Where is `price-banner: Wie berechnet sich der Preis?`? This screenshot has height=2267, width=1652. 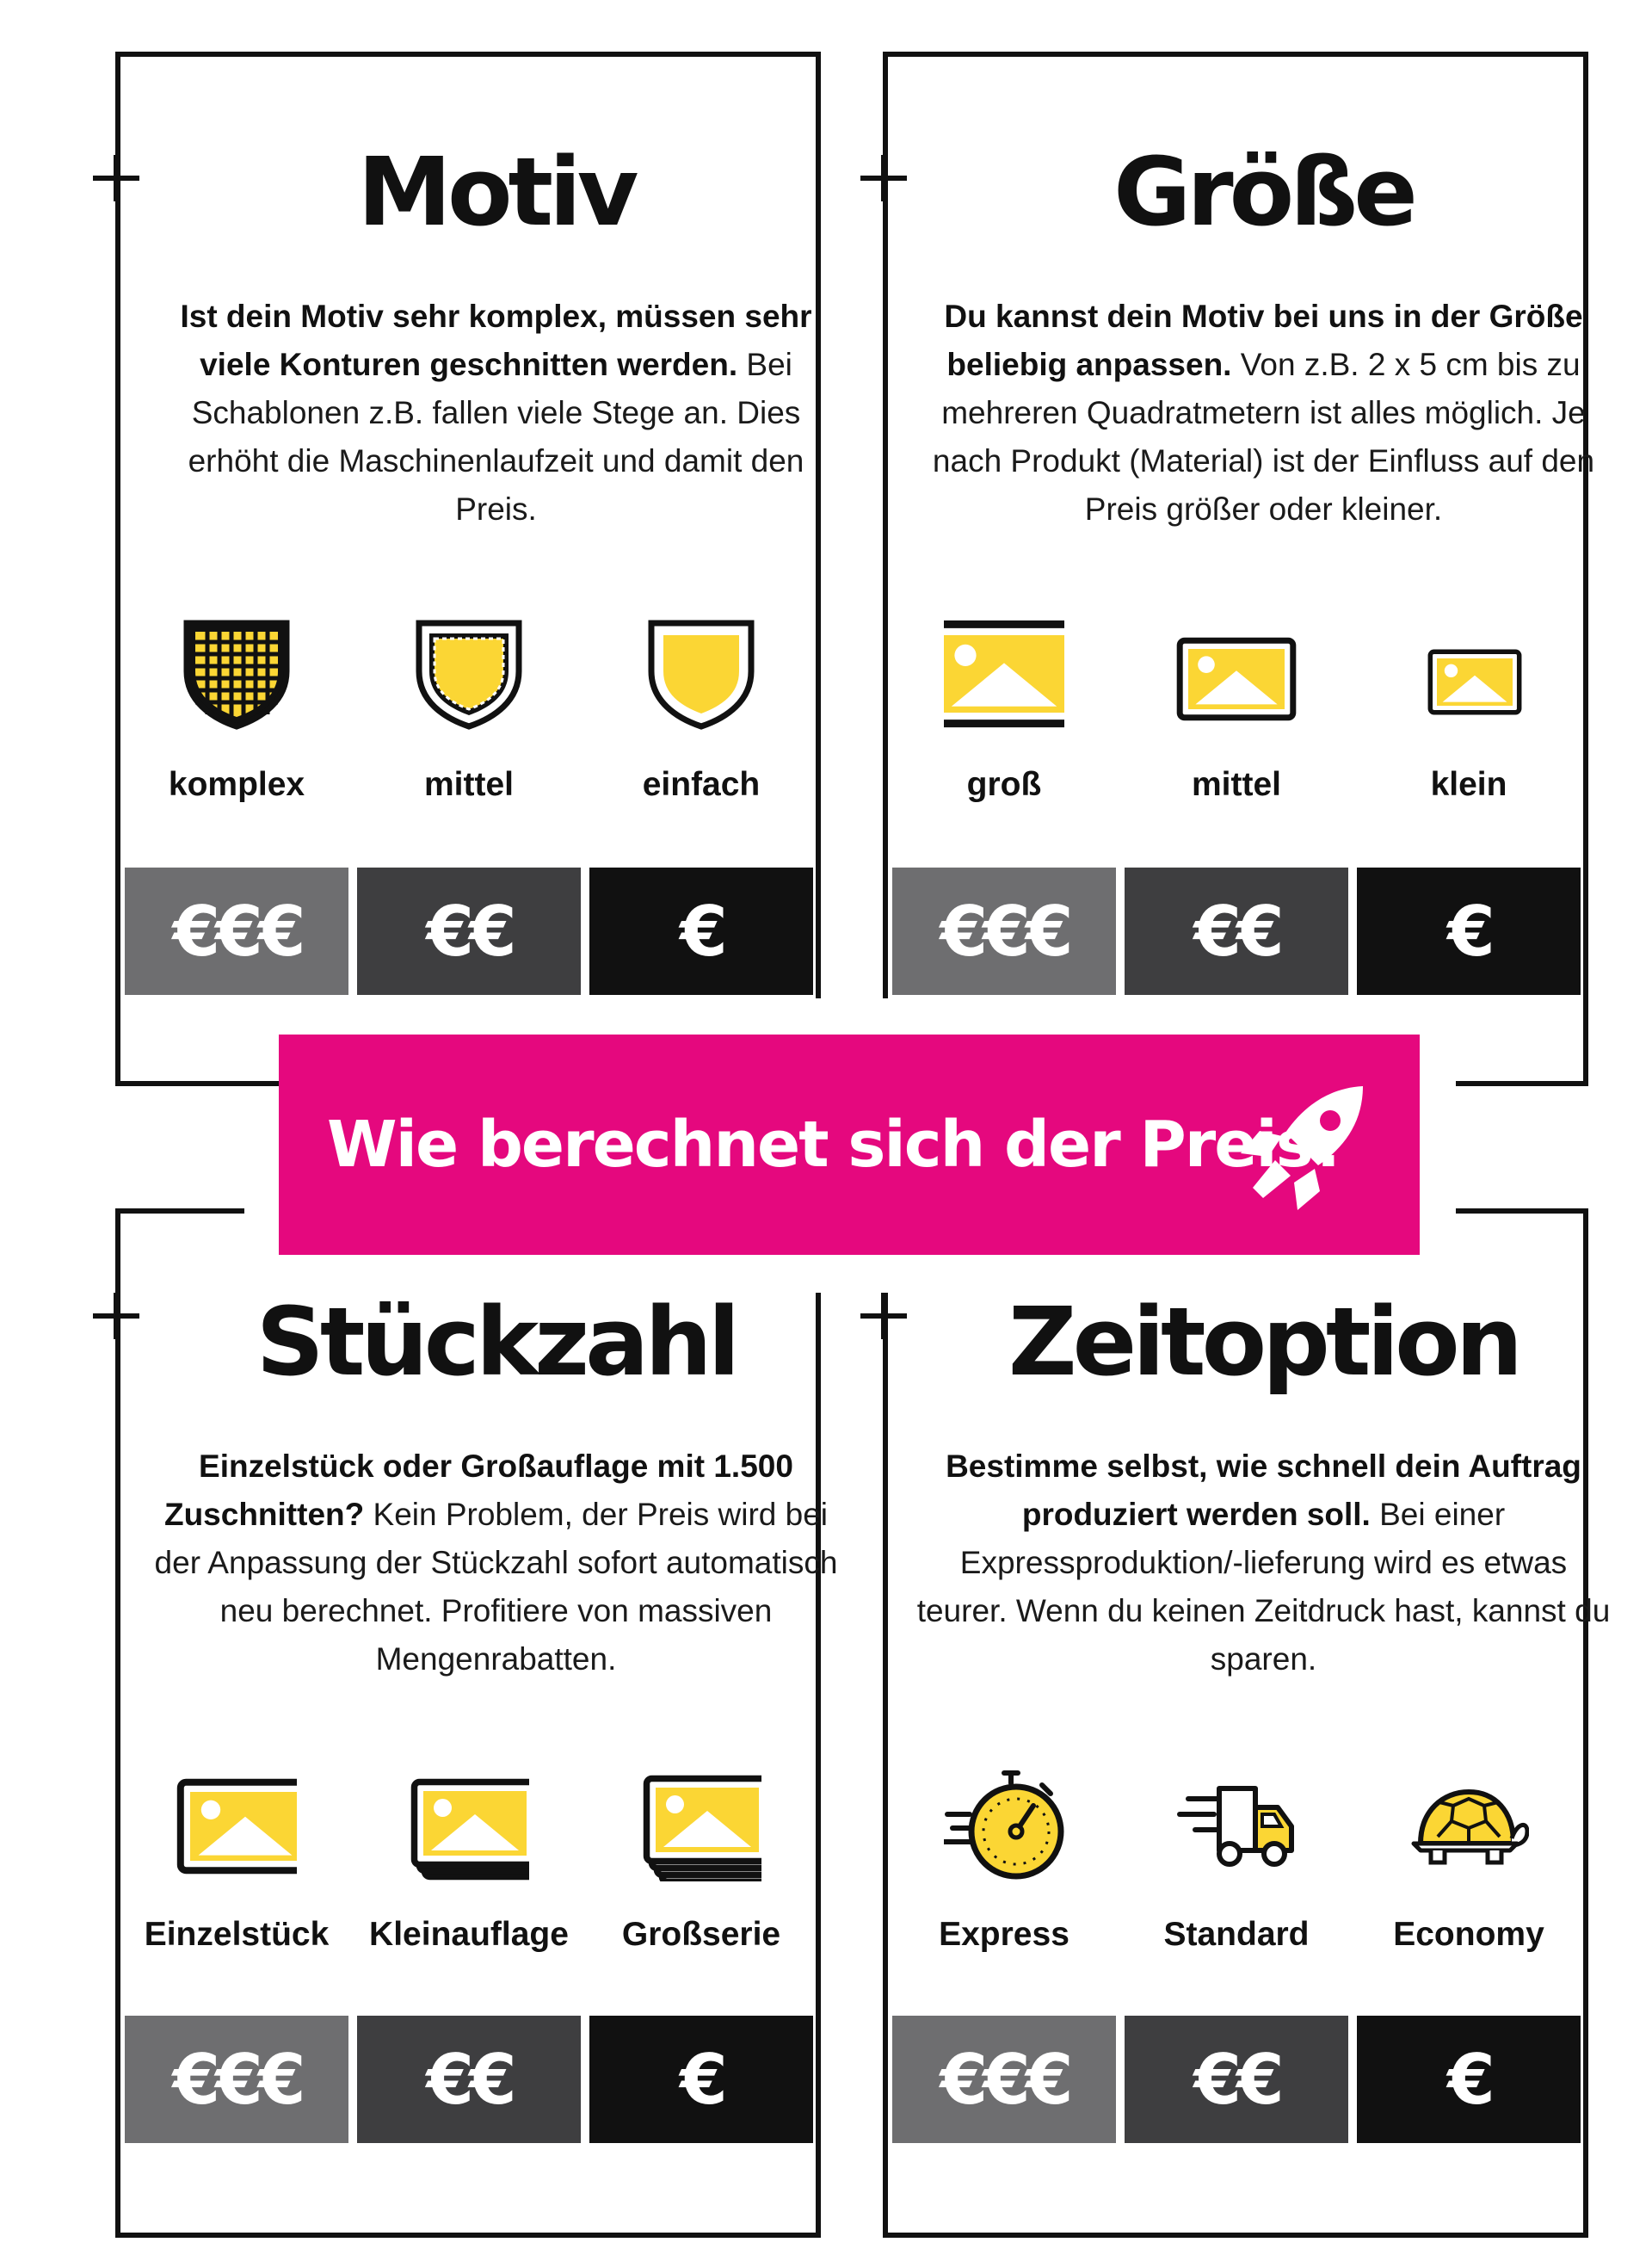
price-banner: Wie berechnet sich der Preis? is located at coordinates (849, 1145).